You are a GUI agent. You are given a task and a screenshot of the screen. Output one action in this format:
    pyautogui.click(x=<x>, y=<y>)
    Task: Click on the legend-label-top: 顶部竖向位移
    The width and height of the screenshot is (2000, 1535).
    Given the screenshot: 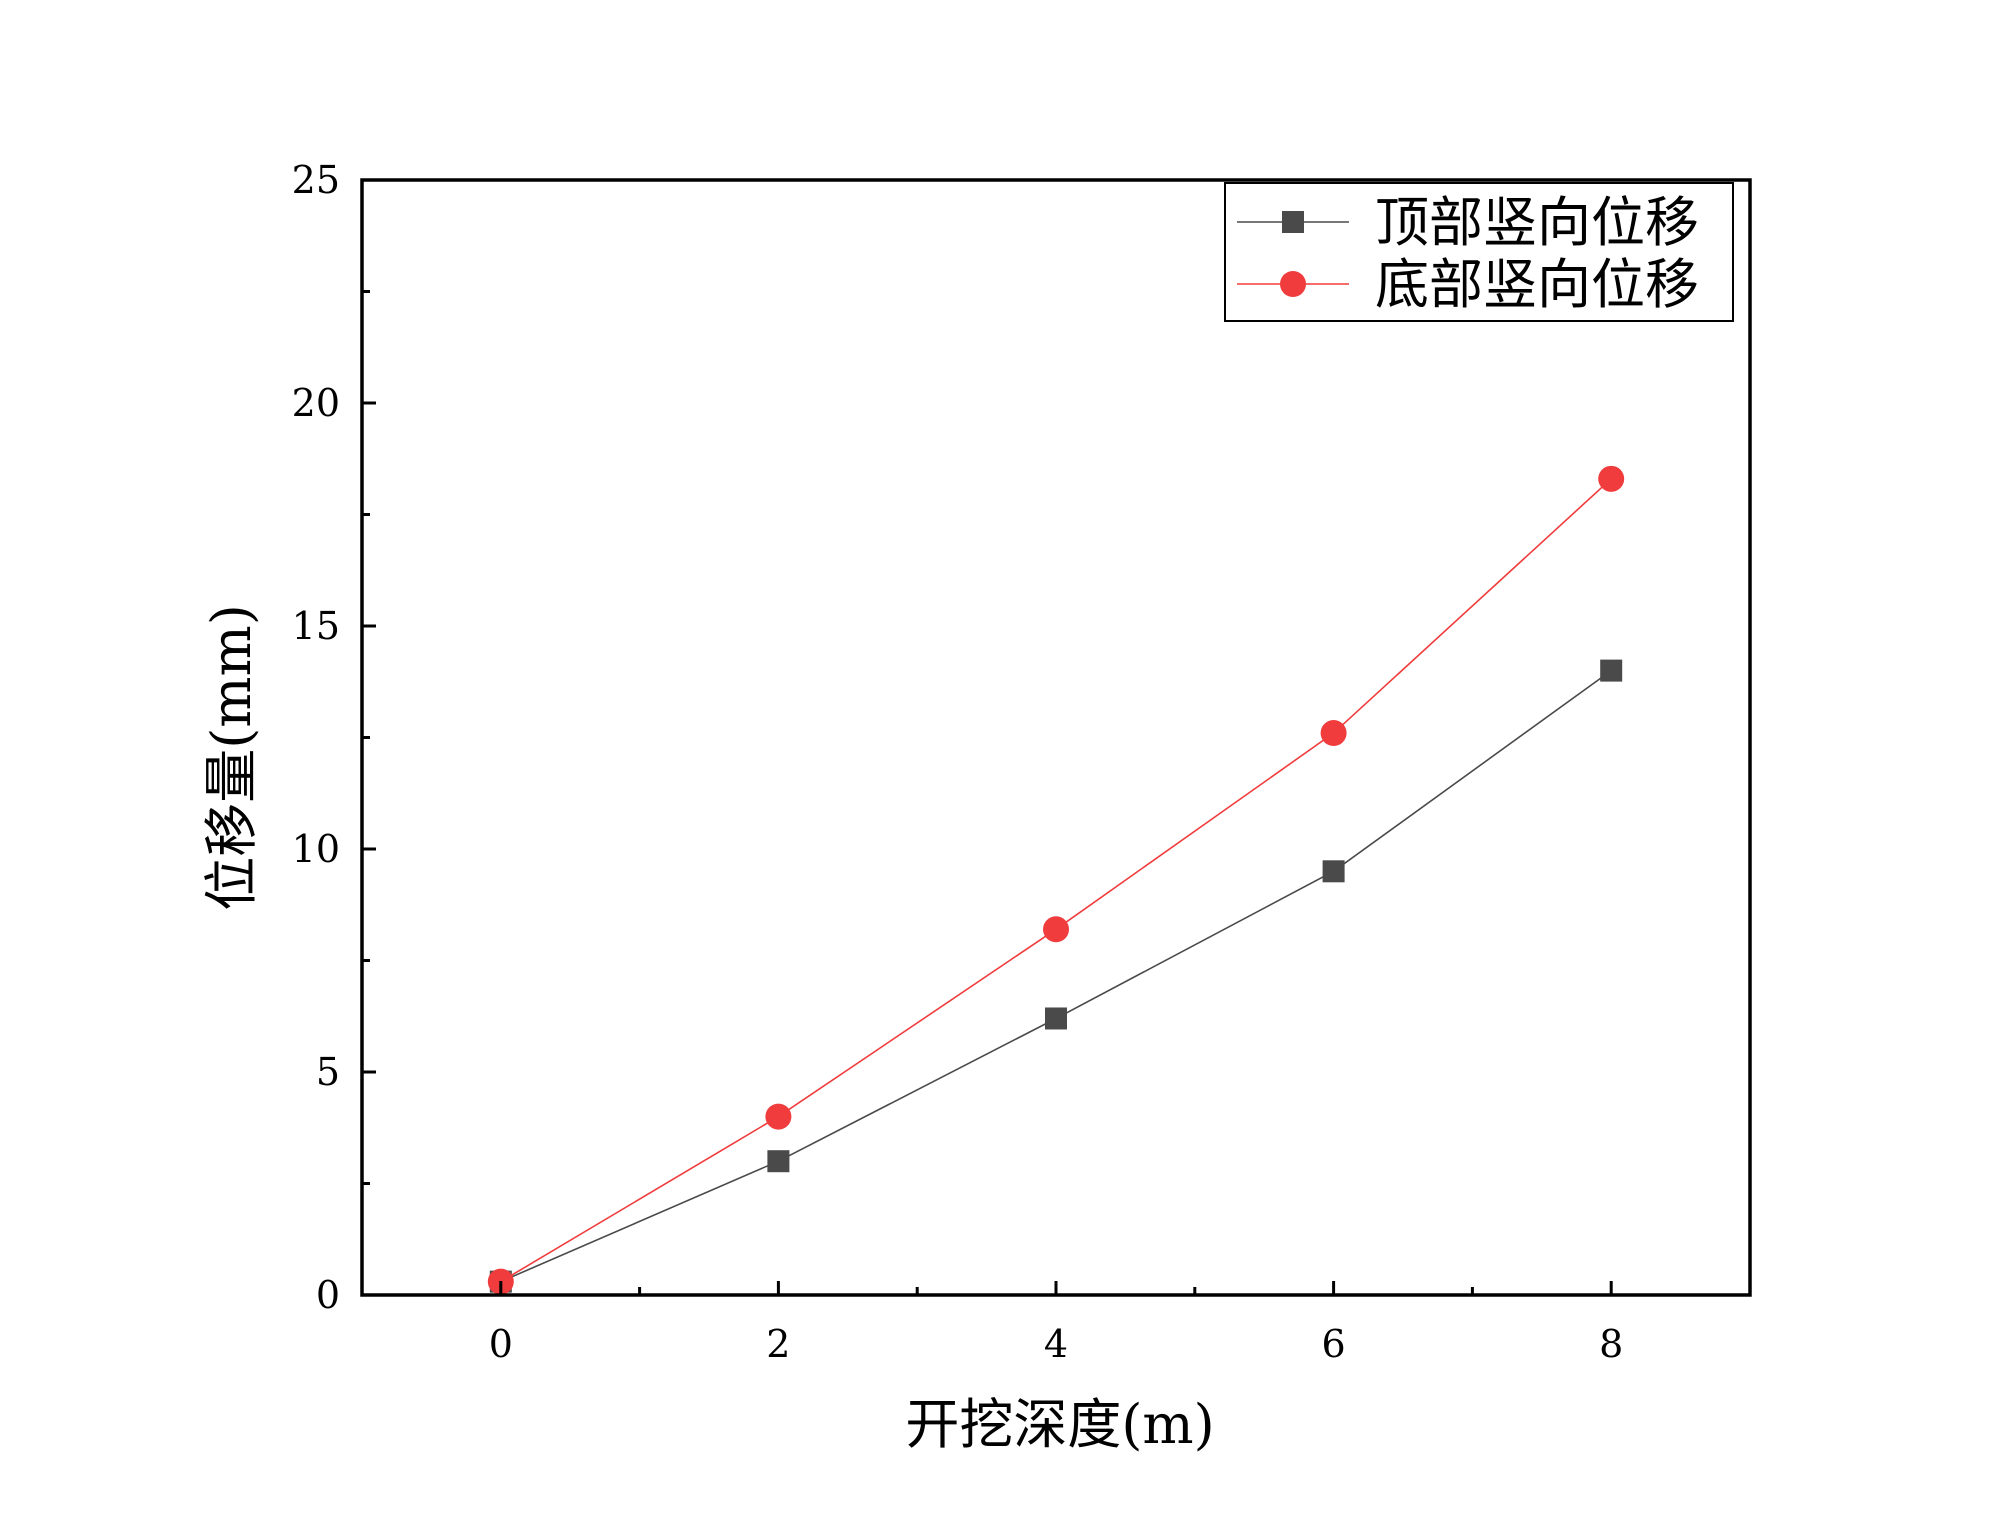 What is the action you would take?
    pyautogui.click(x=1537, y=222)
    